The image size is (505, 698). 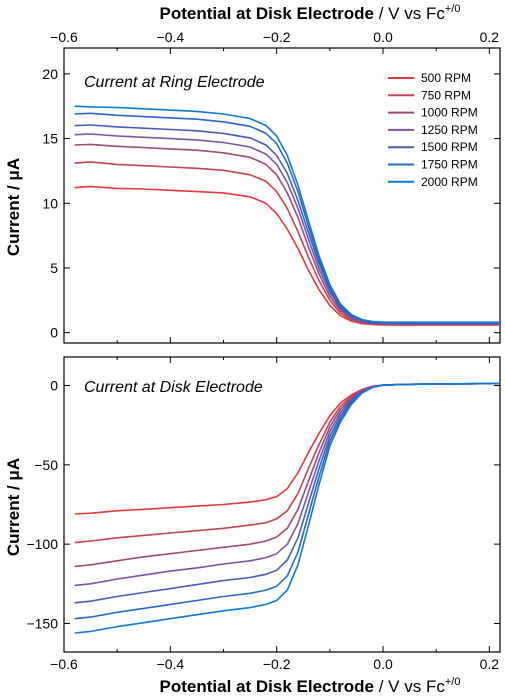 What do you see at coordinates (50, 203) in the screenshot?
I see `y-tick-label: 10` at bounding box center [50, 203].